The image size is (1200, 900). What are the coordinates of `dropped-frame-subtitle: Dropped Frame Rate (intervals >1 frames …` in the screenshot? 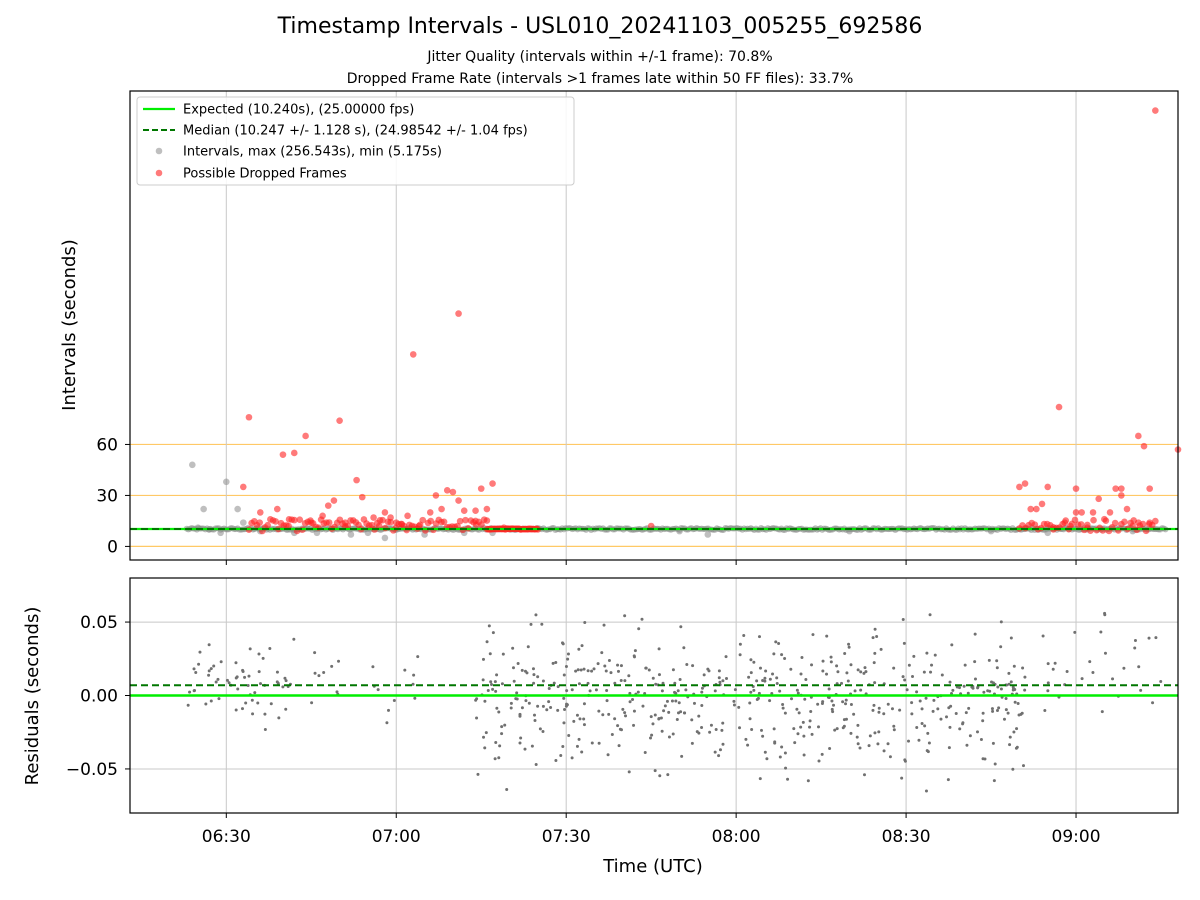 It's located at (600, 79).